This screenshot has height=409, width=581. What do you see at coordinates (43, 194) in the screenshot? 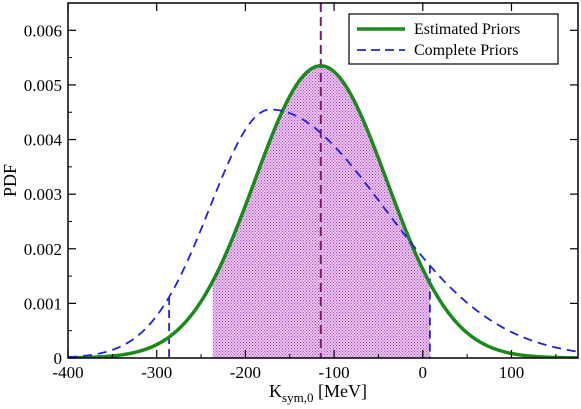
I see `y-tick-label: 0.003` at bounding box center [43, 194].